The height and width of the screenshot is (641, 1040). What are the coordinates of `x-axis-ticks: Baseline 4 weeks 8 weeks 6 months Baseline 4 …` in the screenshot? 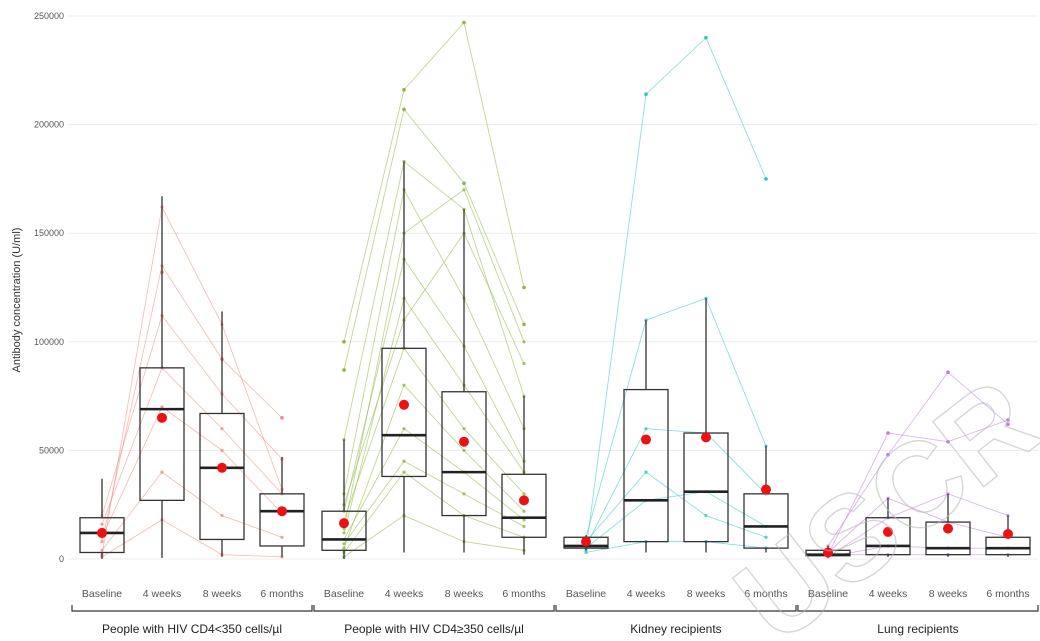 It's located at (556, 594).